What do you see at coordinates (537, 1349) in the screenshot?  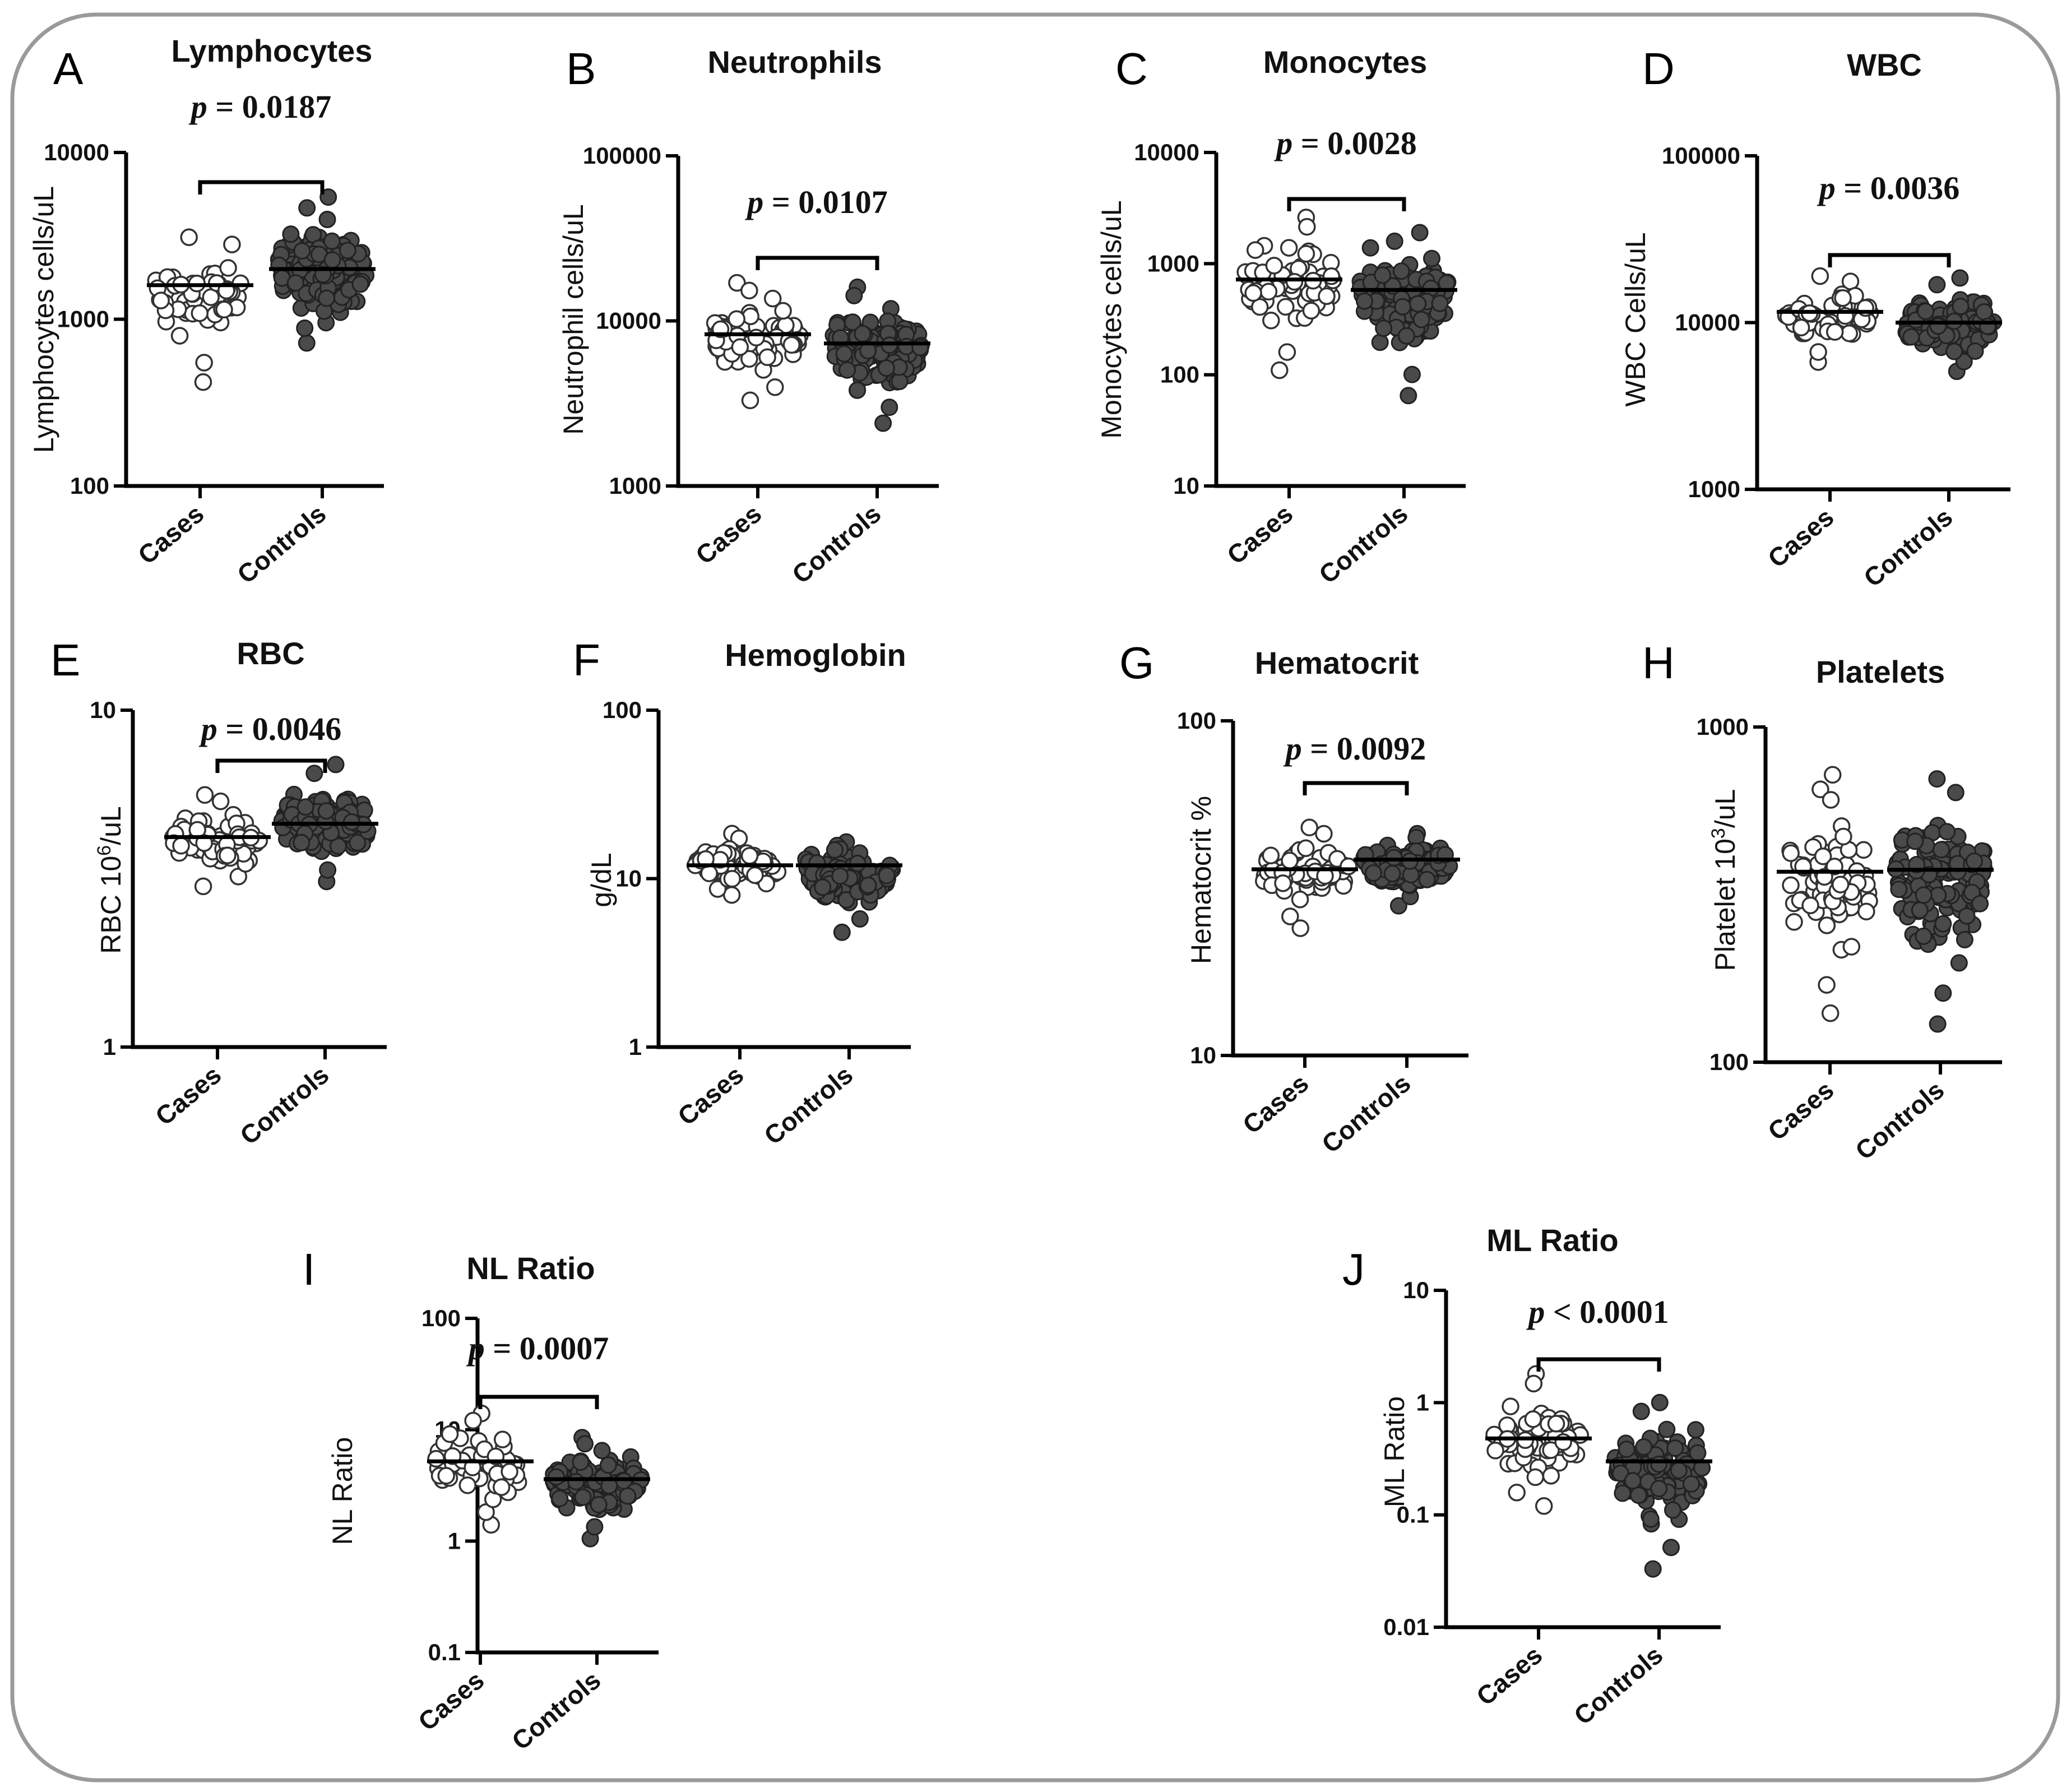 I see `p-value-label: p = 0.0007` at bounding box center [537, 1349].